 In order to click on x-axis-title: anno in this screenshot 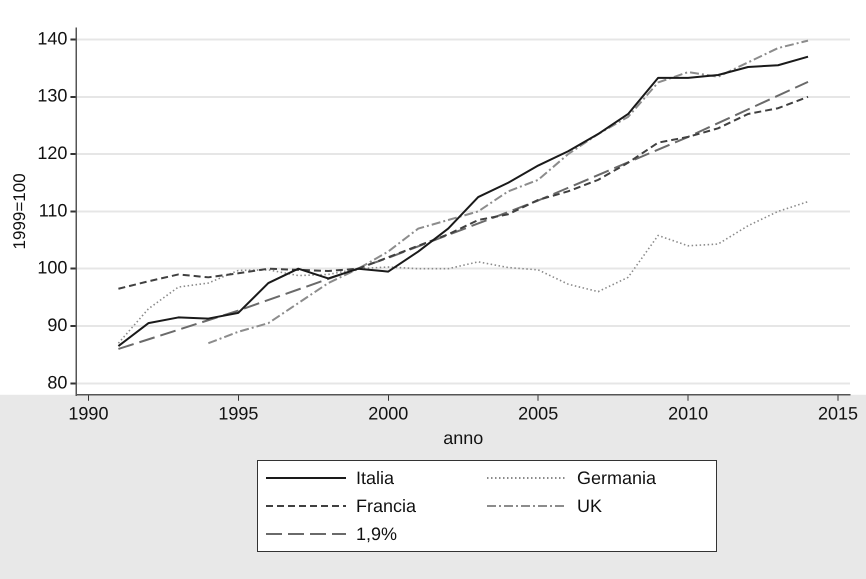, I will do `click(463, 438)`.